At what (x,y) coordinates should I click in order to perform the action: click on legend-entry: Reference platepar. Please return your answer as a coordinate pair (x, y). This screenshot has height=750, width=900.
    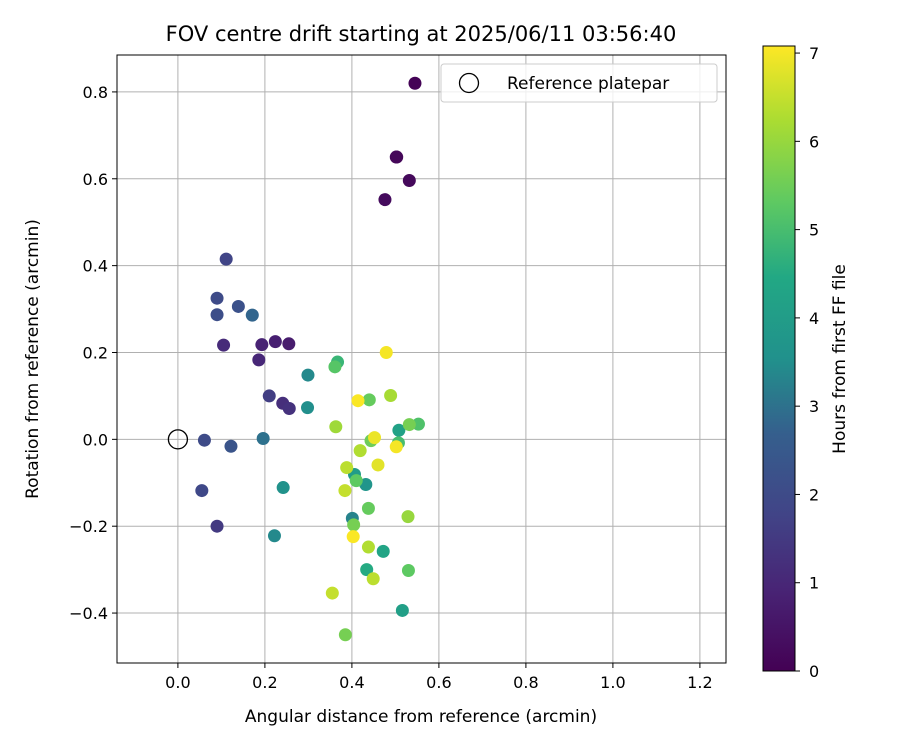
    Looking at the image, I should click on (588, 84).